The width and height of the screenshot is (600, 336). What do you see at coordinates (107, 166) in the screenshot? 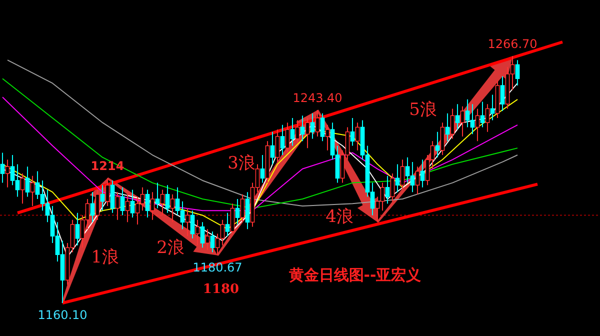
I see `annotation: 1214` at bounding box center [107, 166].